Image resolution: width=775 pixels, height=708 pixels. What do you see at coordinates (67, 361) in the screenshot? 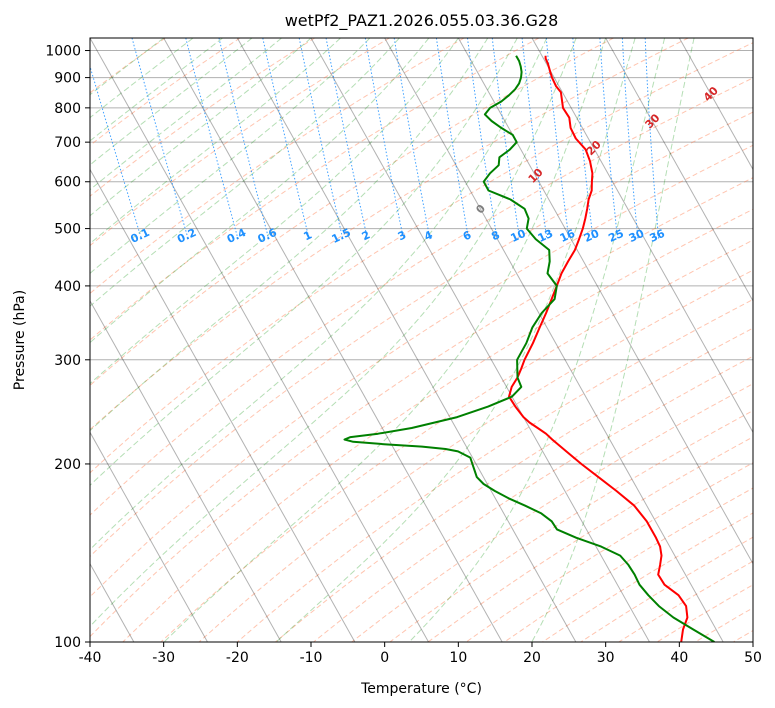
I see `y-tick-label: 300` at bounding box center [67, 361].